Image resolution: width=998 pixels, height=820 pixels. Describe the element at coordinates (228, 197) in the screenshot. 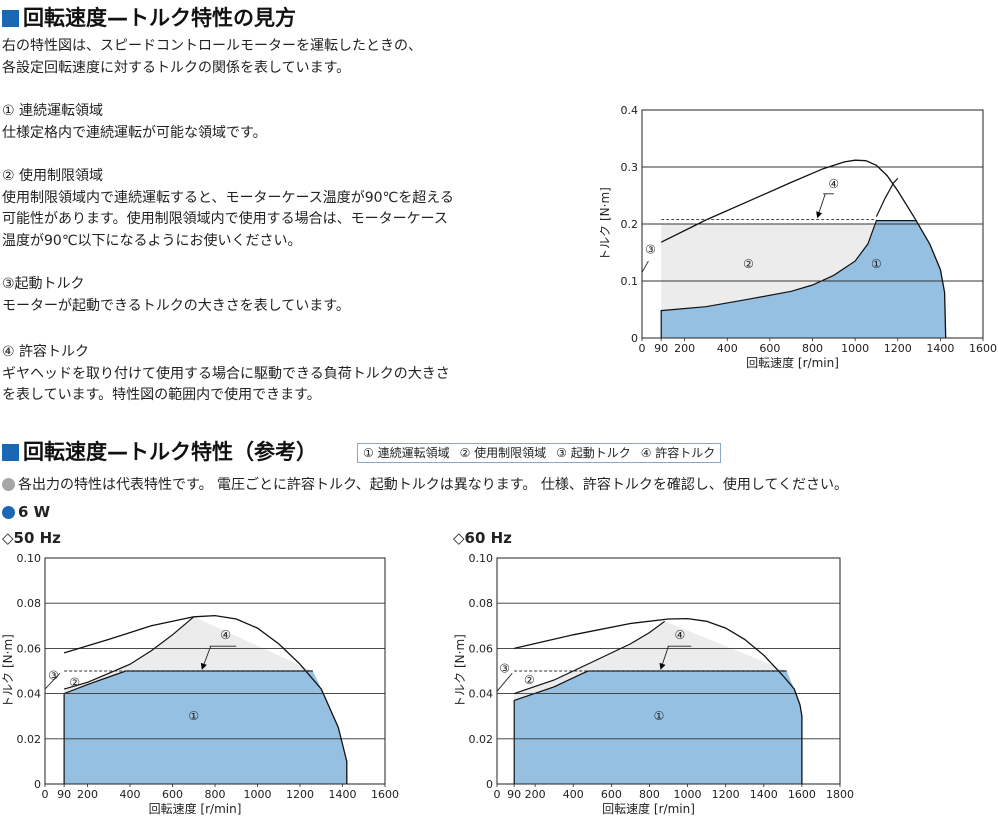

I see `item-line: 使用制限領域内で連続運転すると、モーターケース温度が90℃を超える` at that location.